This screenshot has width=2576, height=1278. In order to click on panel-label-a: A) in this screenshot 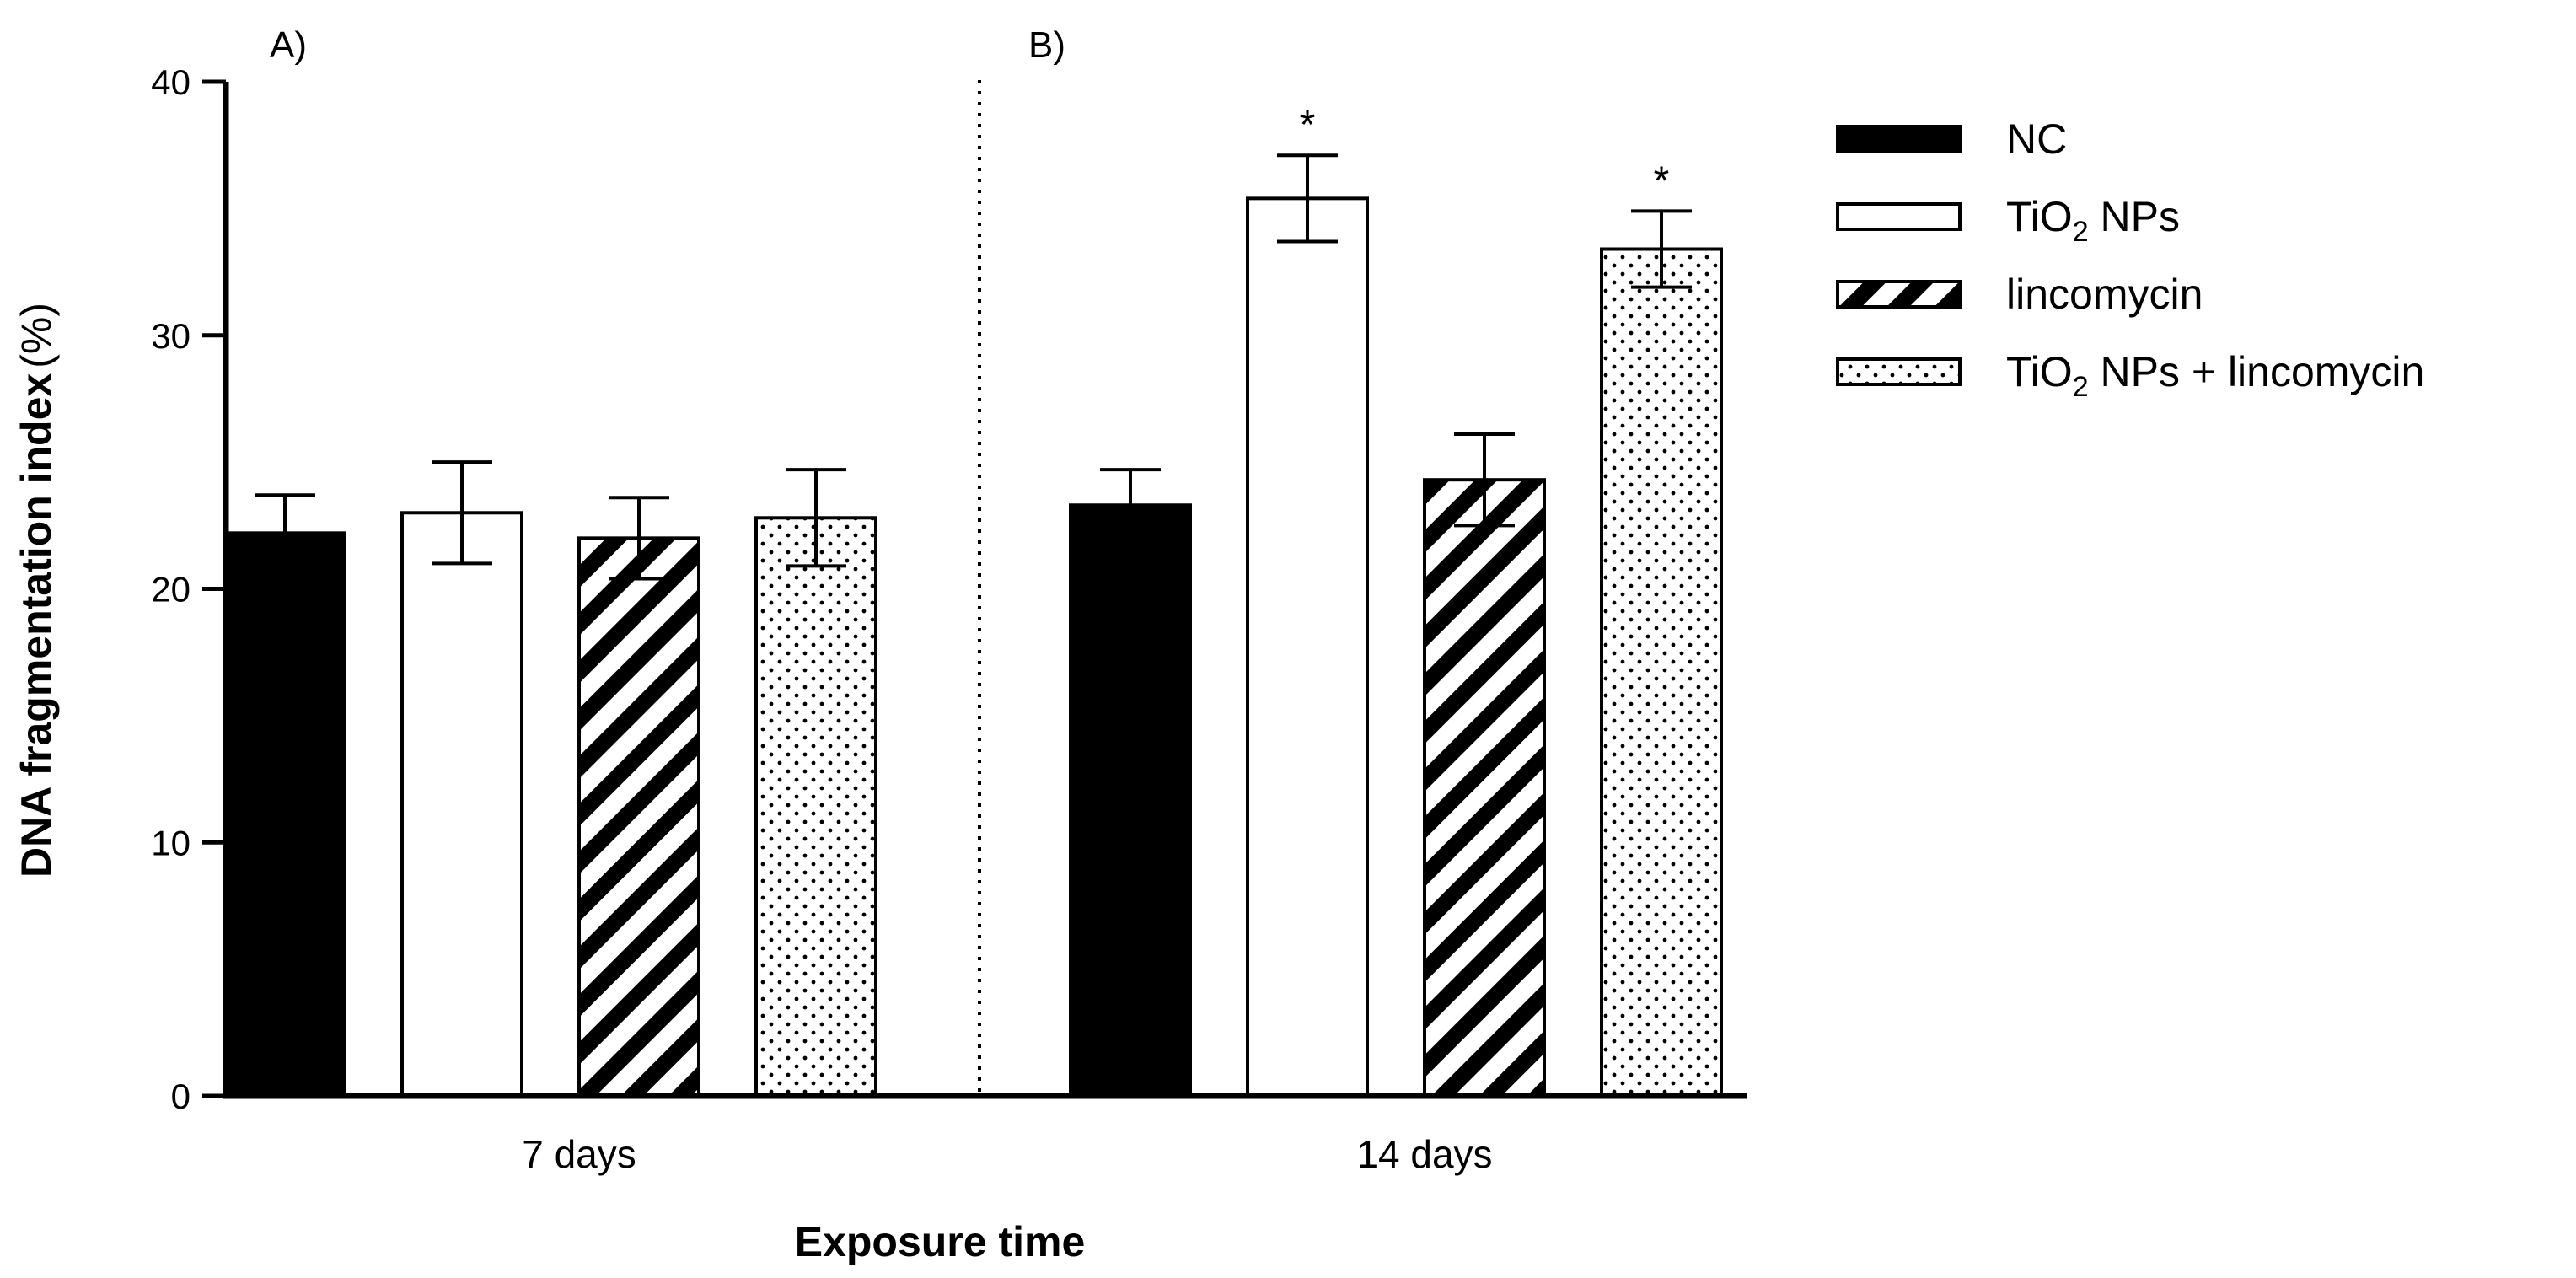, I will do `click(288, 45)`.